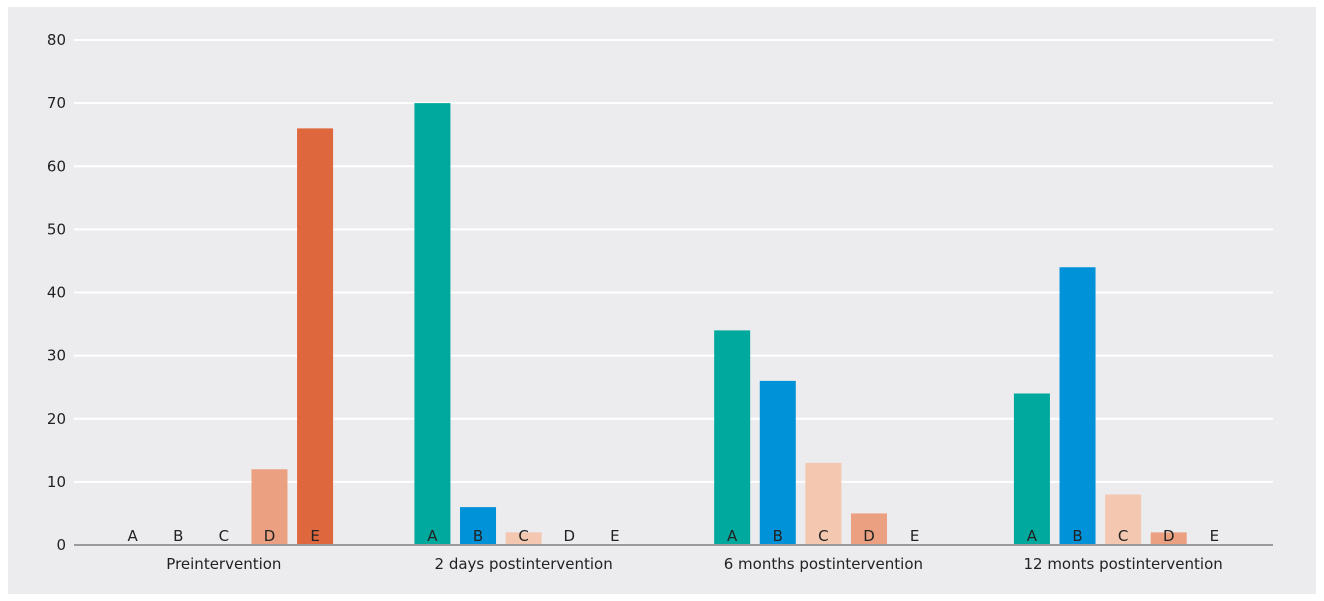  What do you see at coordinates (524, 564) in the screenshot?
I see `x-category-label: 2 days postintervention` at bounding box center [524, 564].